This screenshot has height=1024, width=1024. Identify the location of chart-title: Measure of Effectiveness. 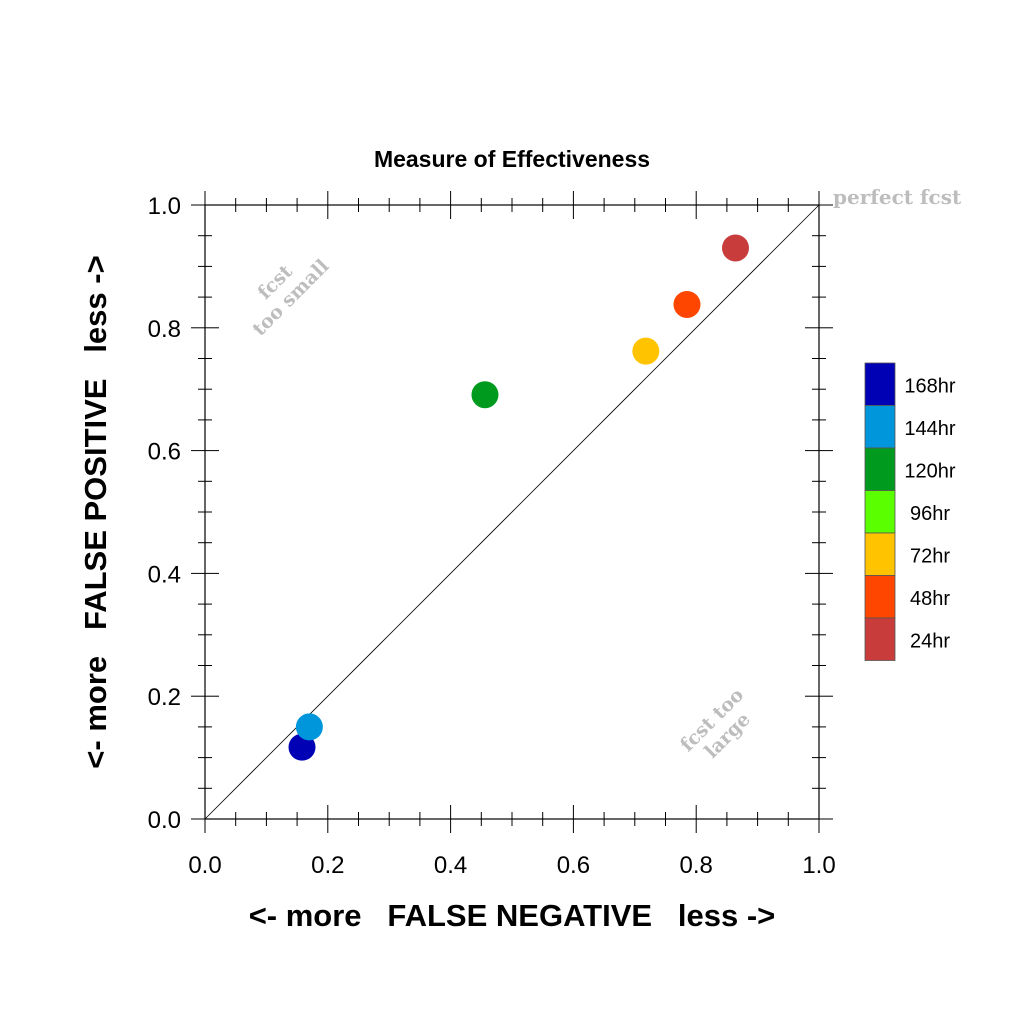
(512, 159).